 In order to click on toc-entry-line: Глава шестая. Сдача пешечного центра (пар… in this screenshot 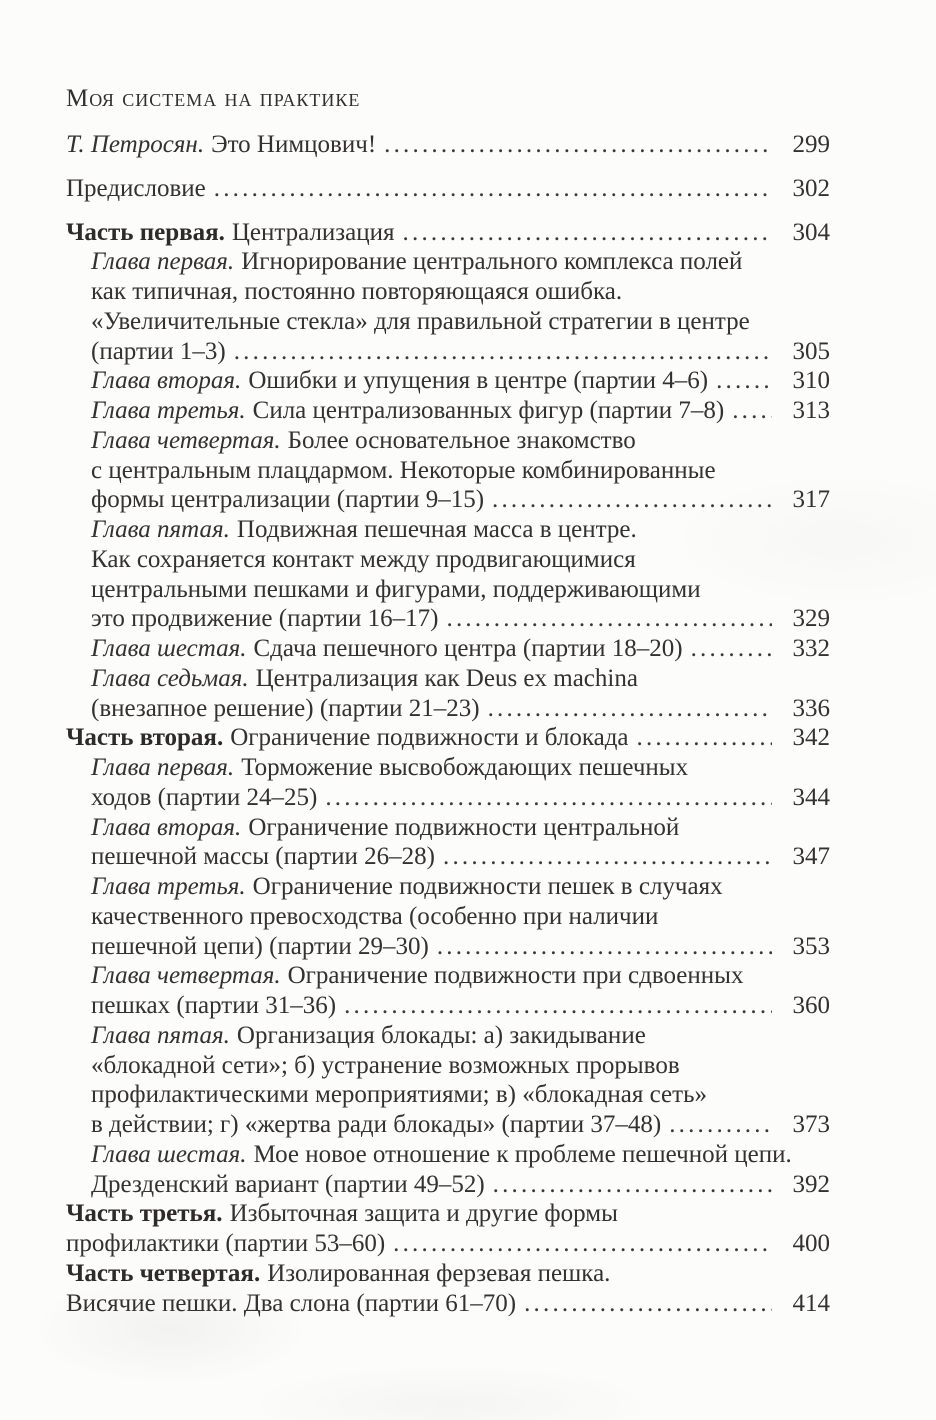, I will do `click(448, 649)`.